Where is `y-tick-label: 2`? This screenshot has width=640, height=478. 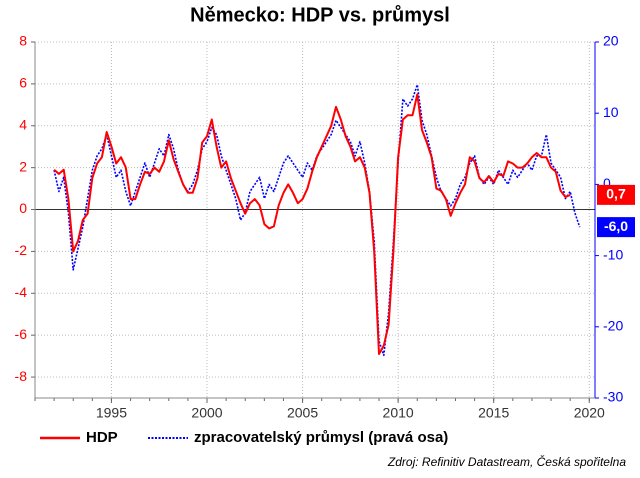
y-tick-label: 2 is located at coordinates (23, 166).